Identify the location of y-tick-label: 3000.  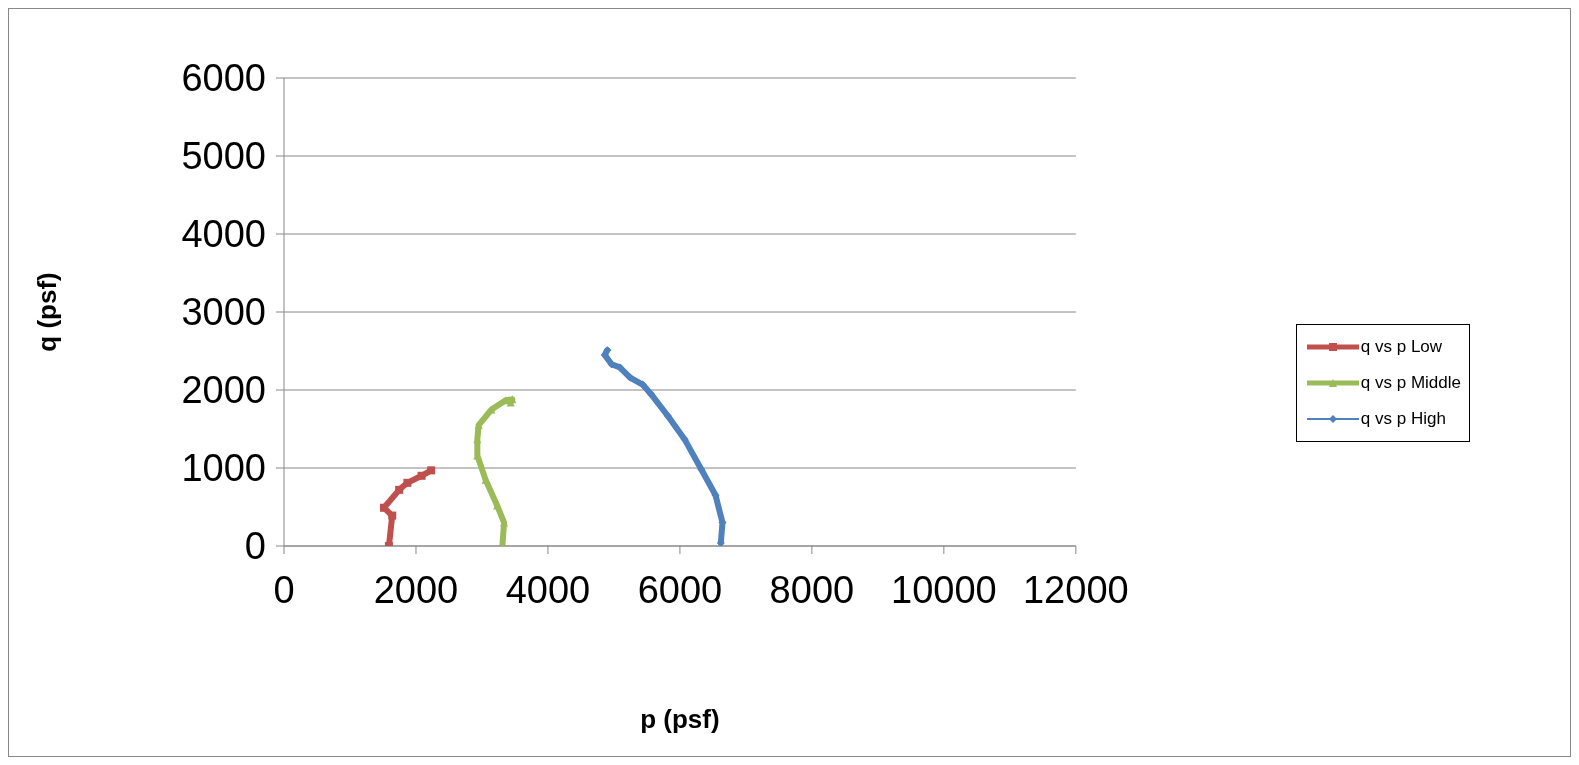
(223, 312).